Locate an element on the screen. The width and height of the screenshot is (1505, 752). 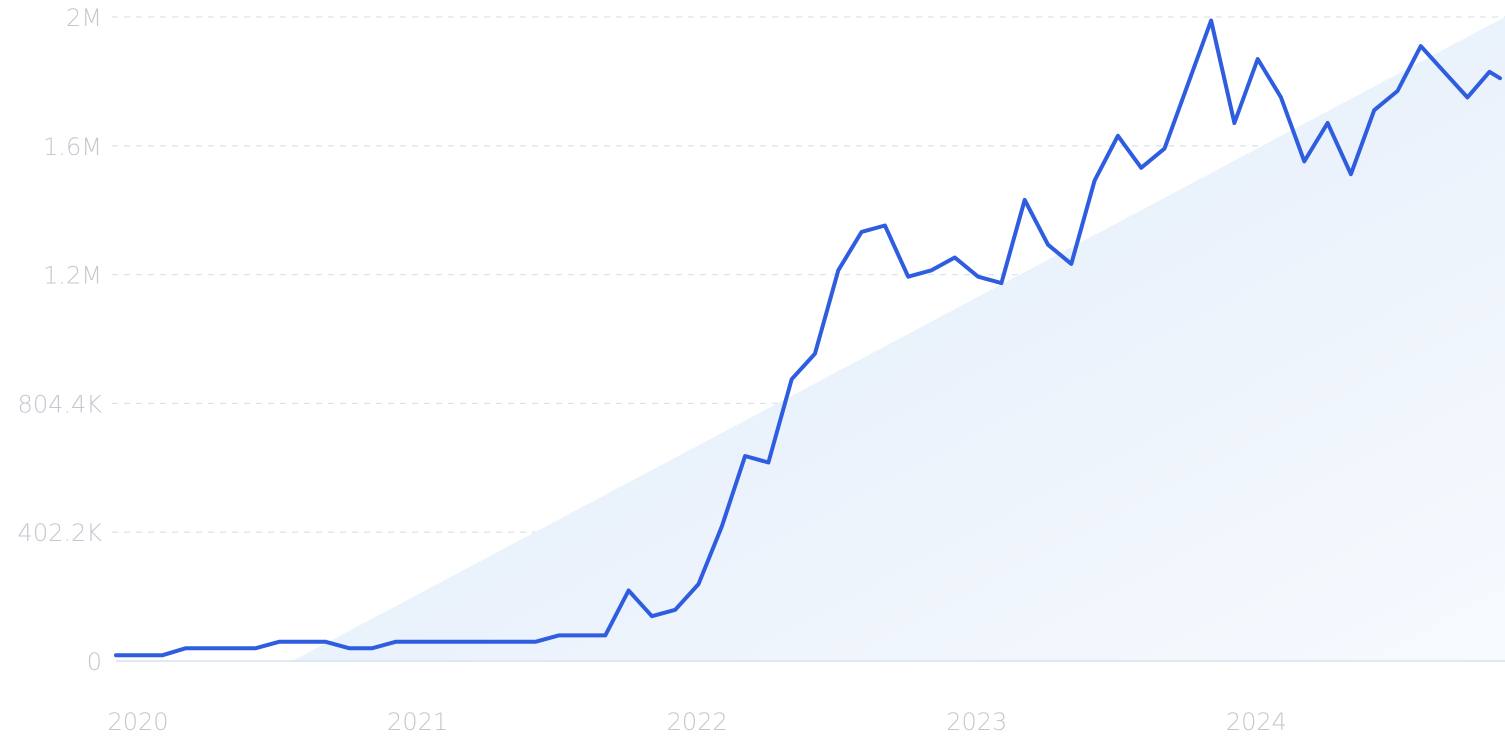
x-tick-label: 2020 is located at coordinates (137, 722).